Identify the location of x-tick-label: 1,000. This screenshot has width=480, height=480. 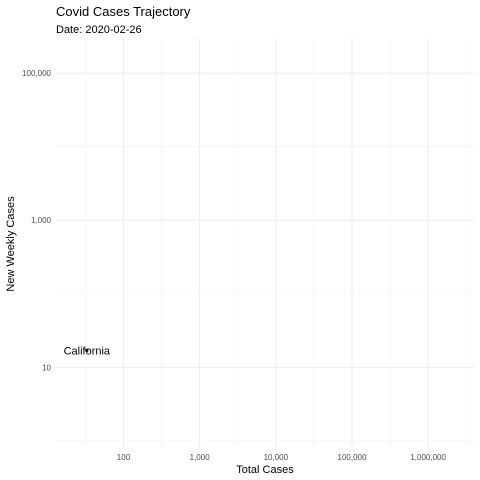
(200, 457).